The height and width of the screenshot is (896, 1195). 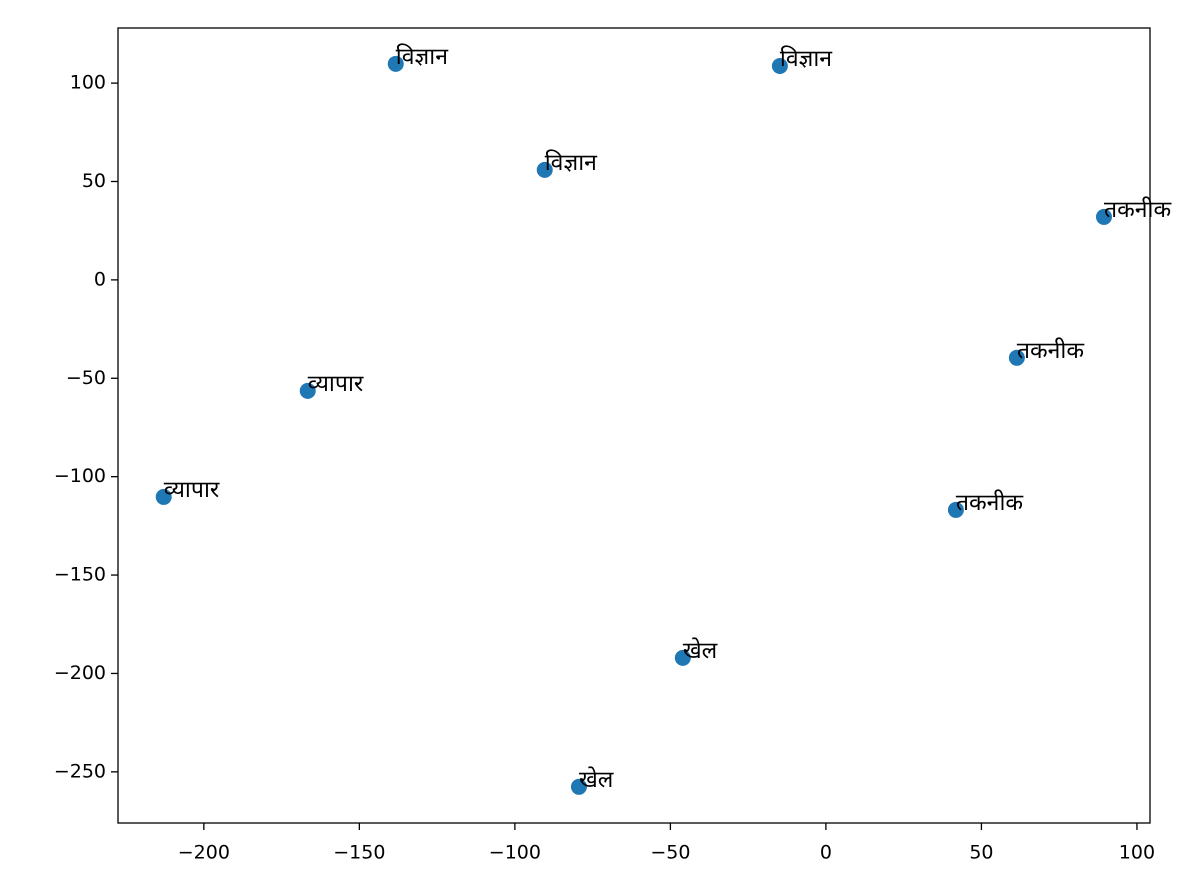 What do you see at coordinates (80, 476) in the screenshot?
I see `y-tick-label: −100` at bounding box center [80, 476].